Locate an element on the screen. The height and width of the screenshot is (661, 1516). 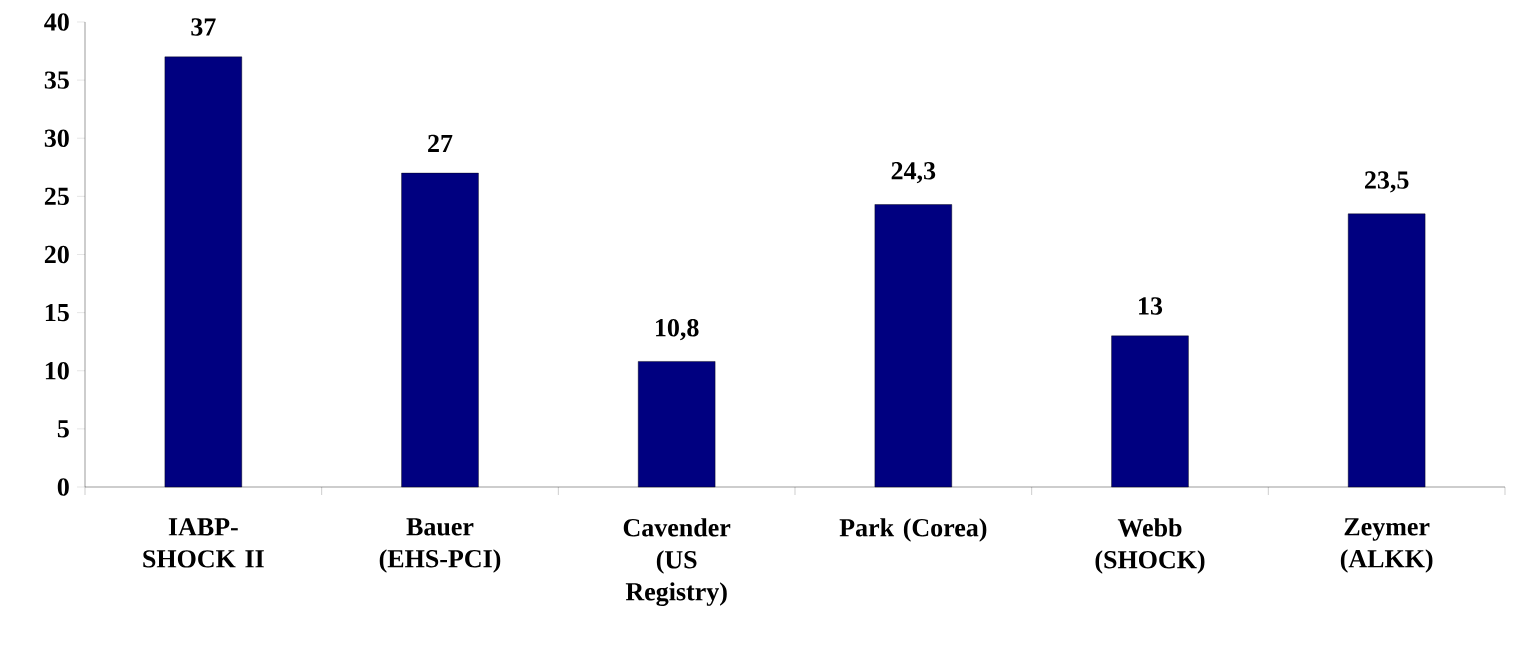
x-tick-label: Webb (SHOCK) is located at coordinates (1150, 546).